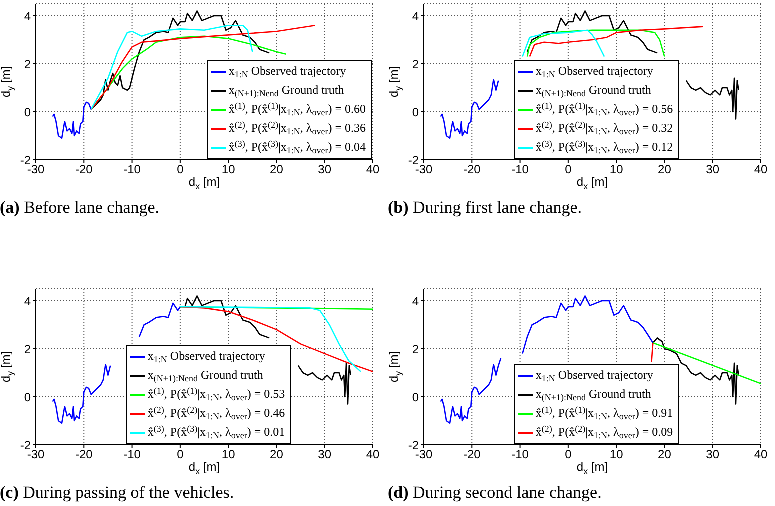 The width and height of the screenshot is (775, 506). What do you see at coordinates (605, 109) in the screenshot?
I see `text: x̂$^{(1)}$, P(x̂$^{(1)}$|x$_{1:N}$, λ$_{over}$) = 0.56` at bounding box center [605, 109].